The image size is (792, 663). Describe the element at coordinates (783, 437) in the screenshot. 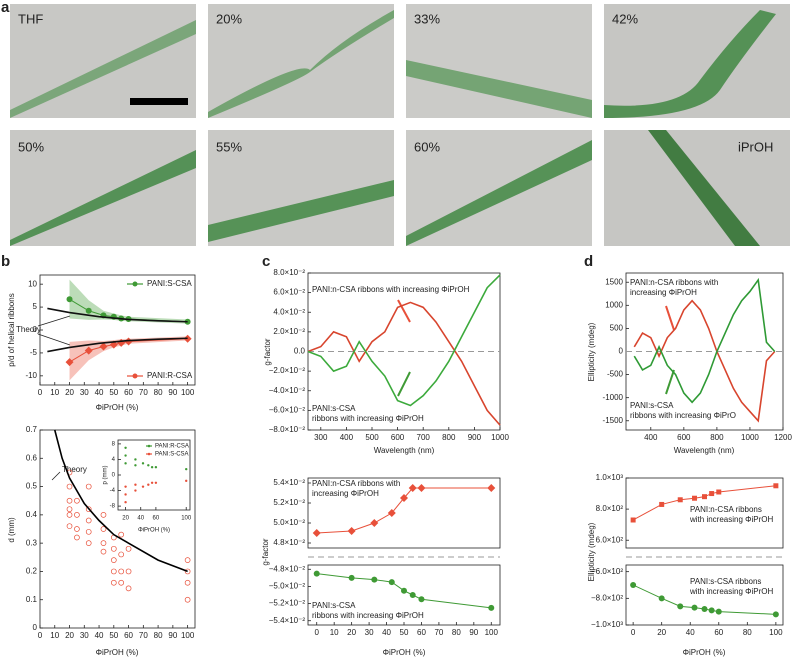

I see `x-tick-label: 1200` at that location.